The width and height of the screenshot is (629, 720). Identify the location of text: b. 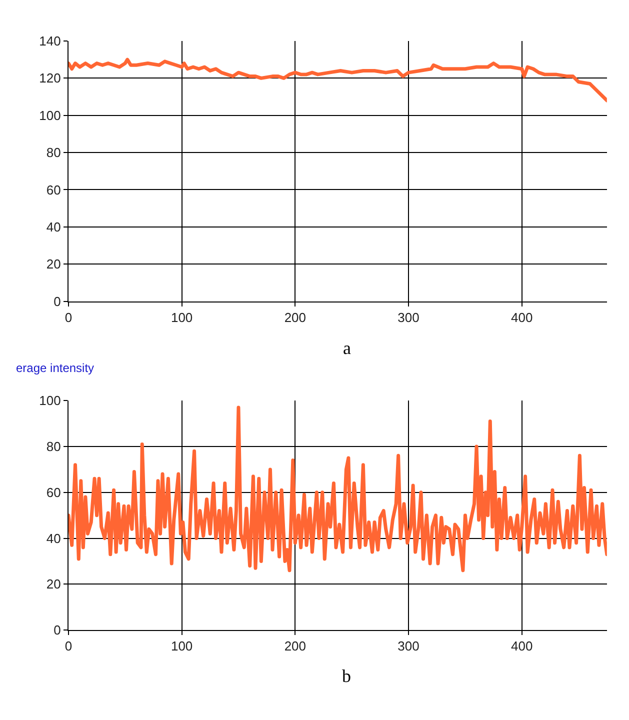
(346, 676).